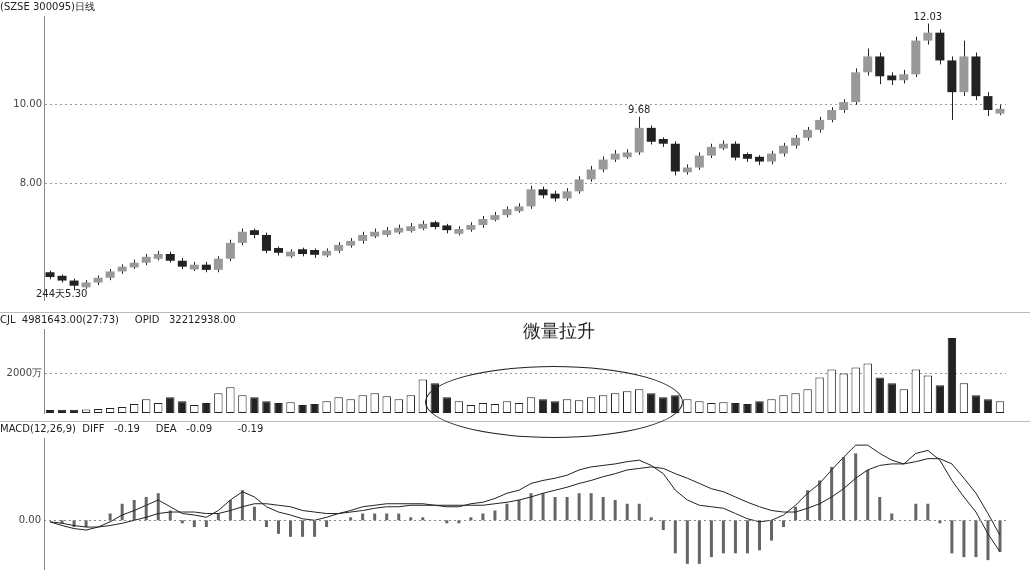 The width and height of the screenshot is (1030, 570). I want to click on y-tick-label: 8.00, so click(30, 182).